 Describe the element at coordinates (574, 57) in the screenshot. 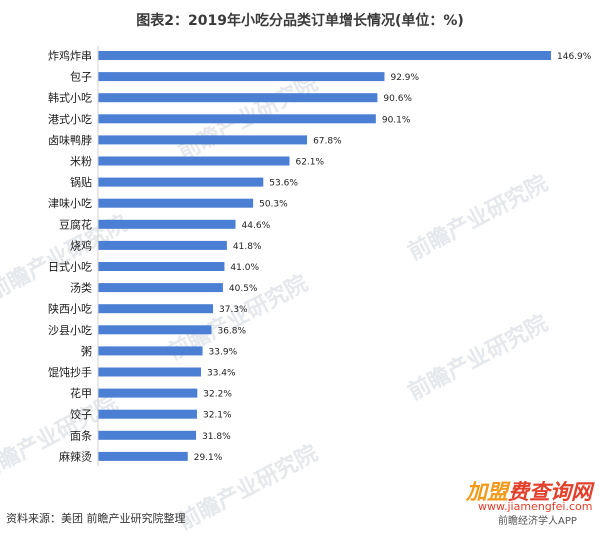

I see `value-label: 146.9%` at that location.